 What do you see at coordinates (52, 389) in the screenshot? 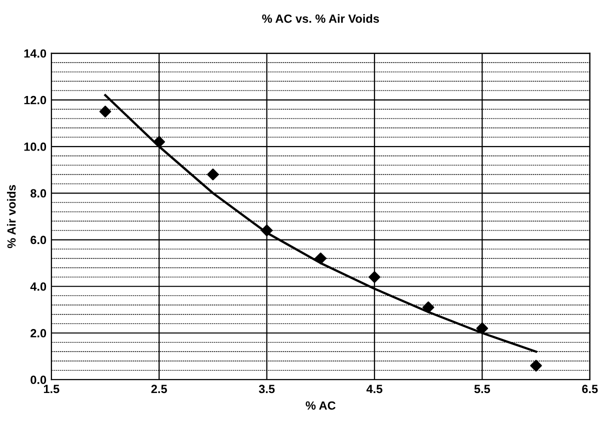
I see `x-tick-label: 1.5` at bounding box center [52, 389].